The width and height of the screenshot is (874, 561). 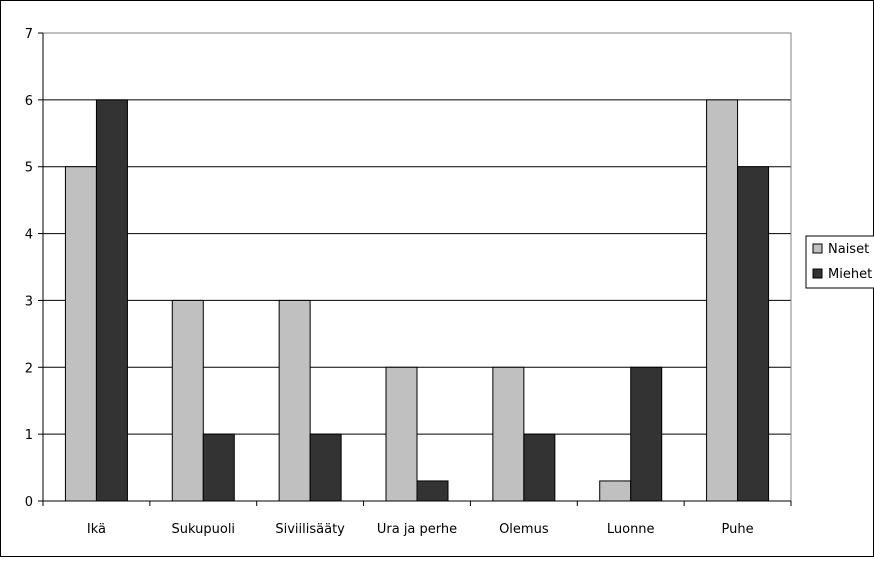 What do you see at coordinates (29, 435) in the screenshot?
I see `y-tick-label: 1` at bounding box center [29, 435].